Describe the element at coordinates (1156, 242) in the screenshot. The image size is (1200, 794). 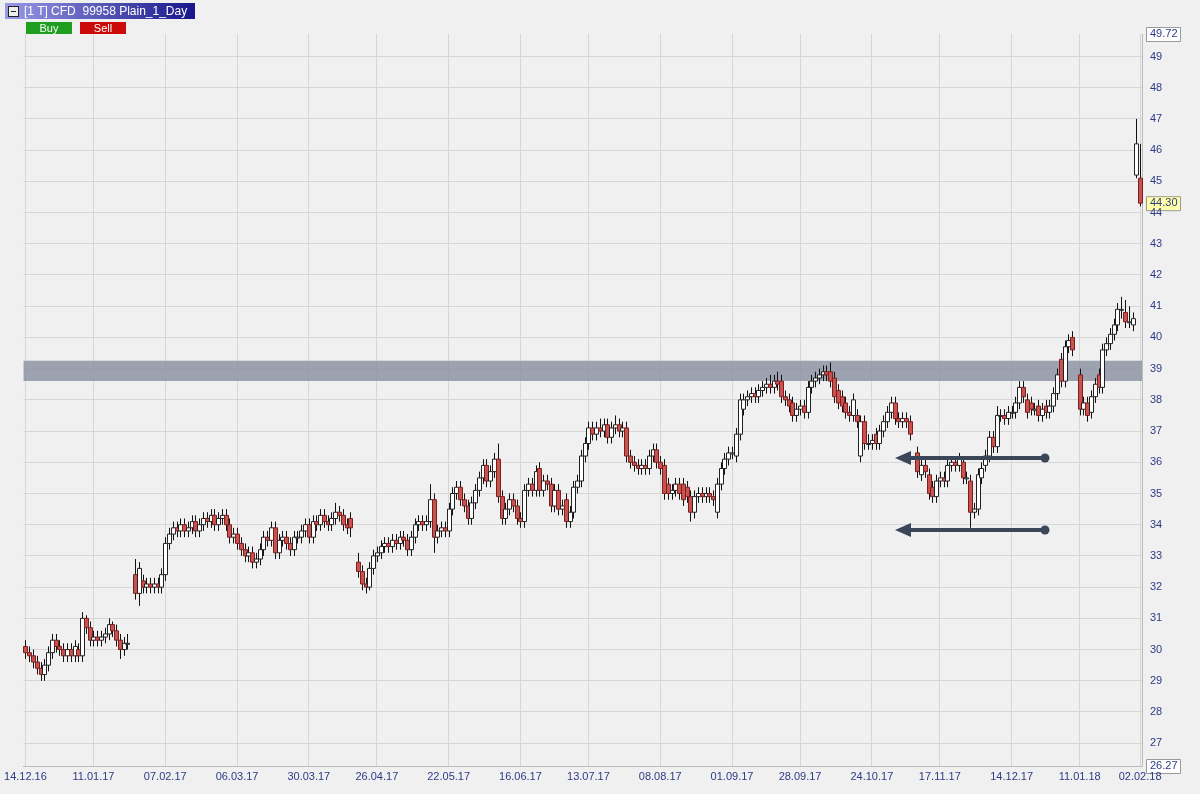
I see `y-tick-label: 43` at that location.